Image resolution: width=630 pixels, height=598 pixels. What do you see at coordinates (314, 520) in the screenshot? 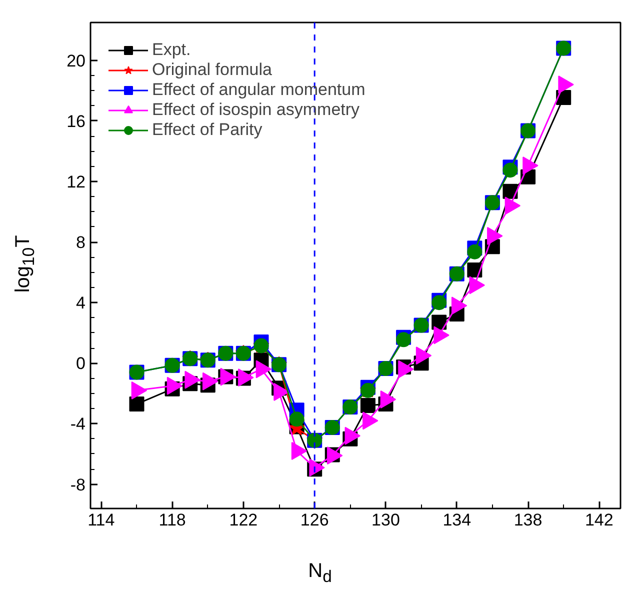
I see `x-tick-label: 126` at bounding box center [314, 520].